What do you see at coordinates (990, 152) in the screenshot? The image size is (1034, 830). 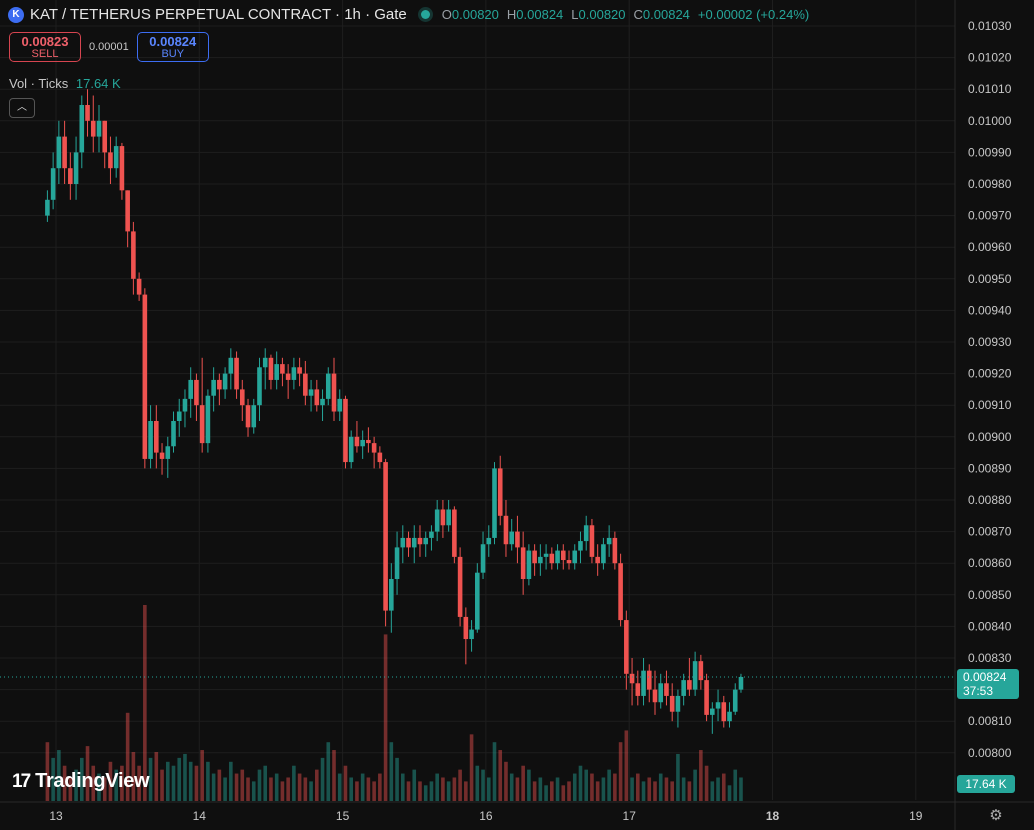 I see `price-tick-label: 0.00990` at bounding box center [990, 152].